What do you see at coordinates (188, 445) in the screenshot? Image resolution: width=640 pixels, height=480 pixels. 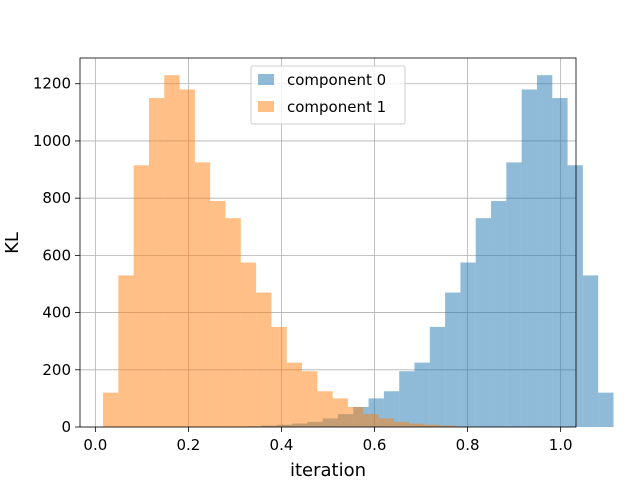 I see `x-tick-label: 0.2` at bounding box center [188, 445].